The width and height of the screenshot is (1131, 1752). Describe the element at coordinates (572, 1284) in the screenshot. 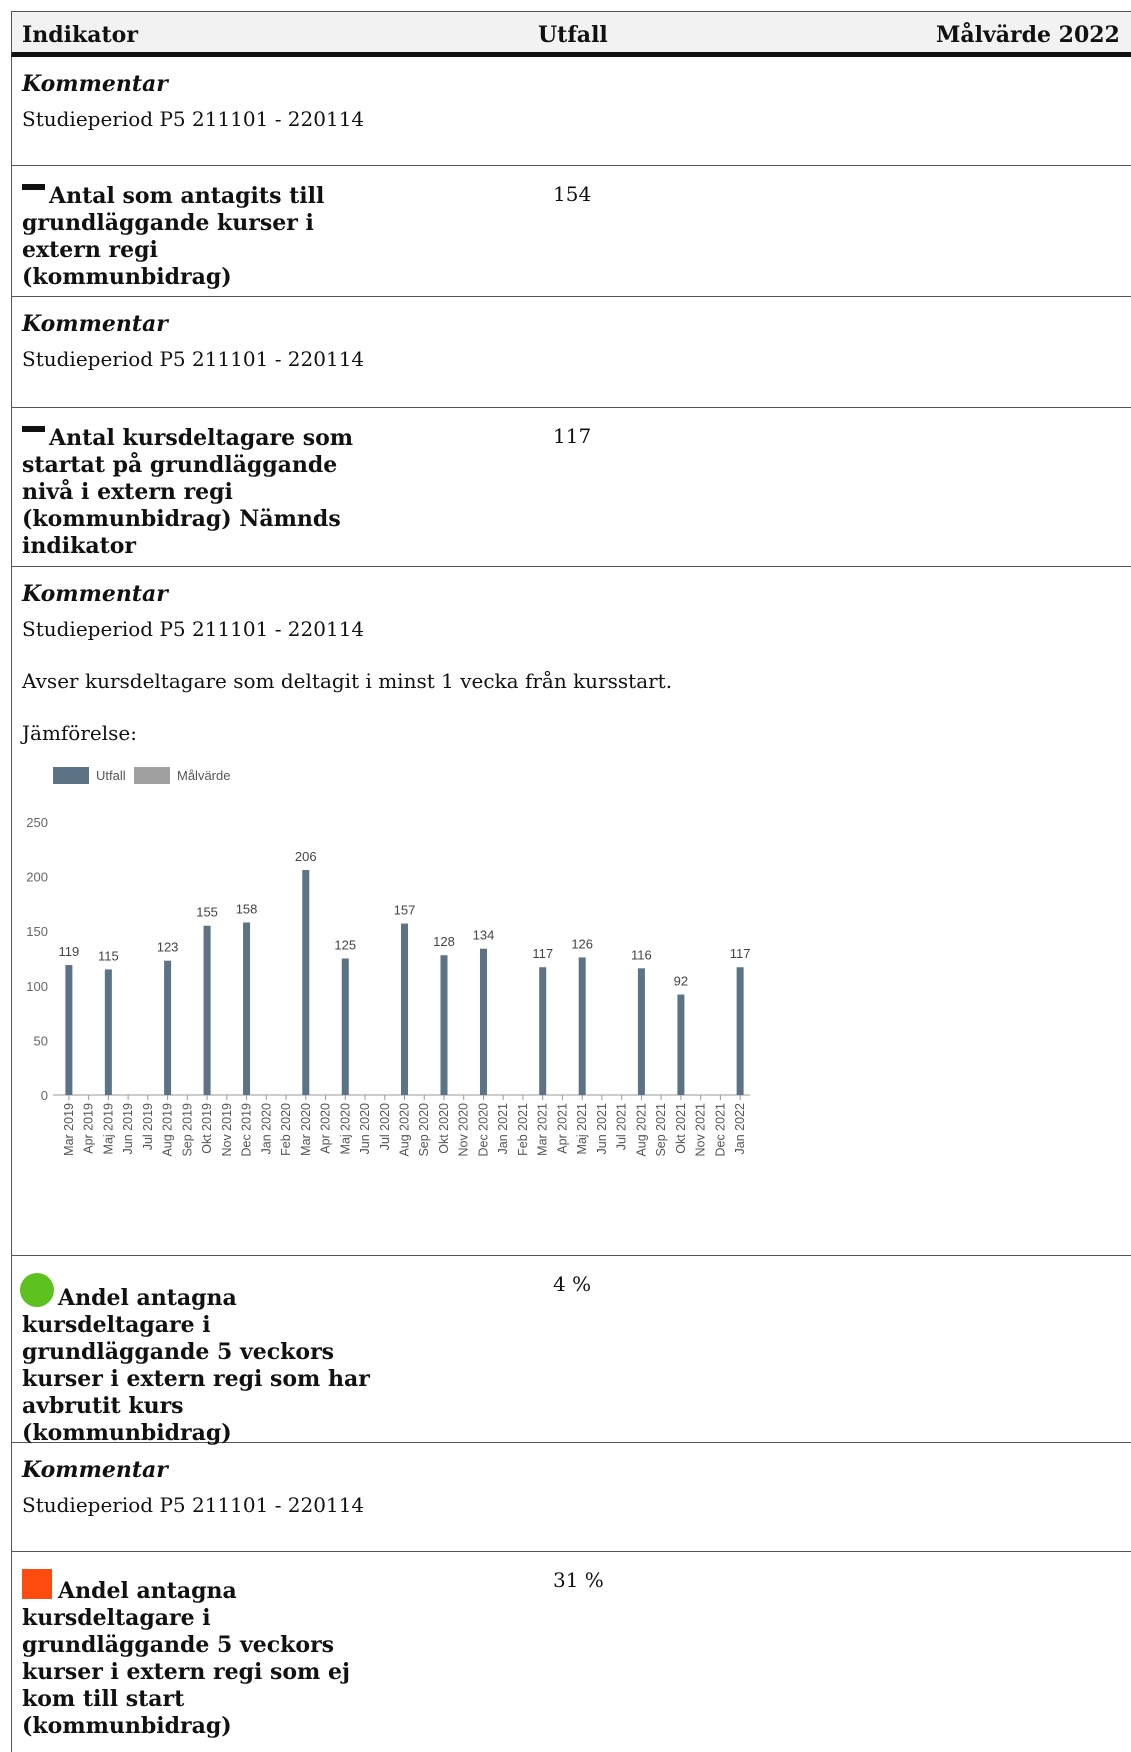

I see `indicator-value: 4 %` at that location.